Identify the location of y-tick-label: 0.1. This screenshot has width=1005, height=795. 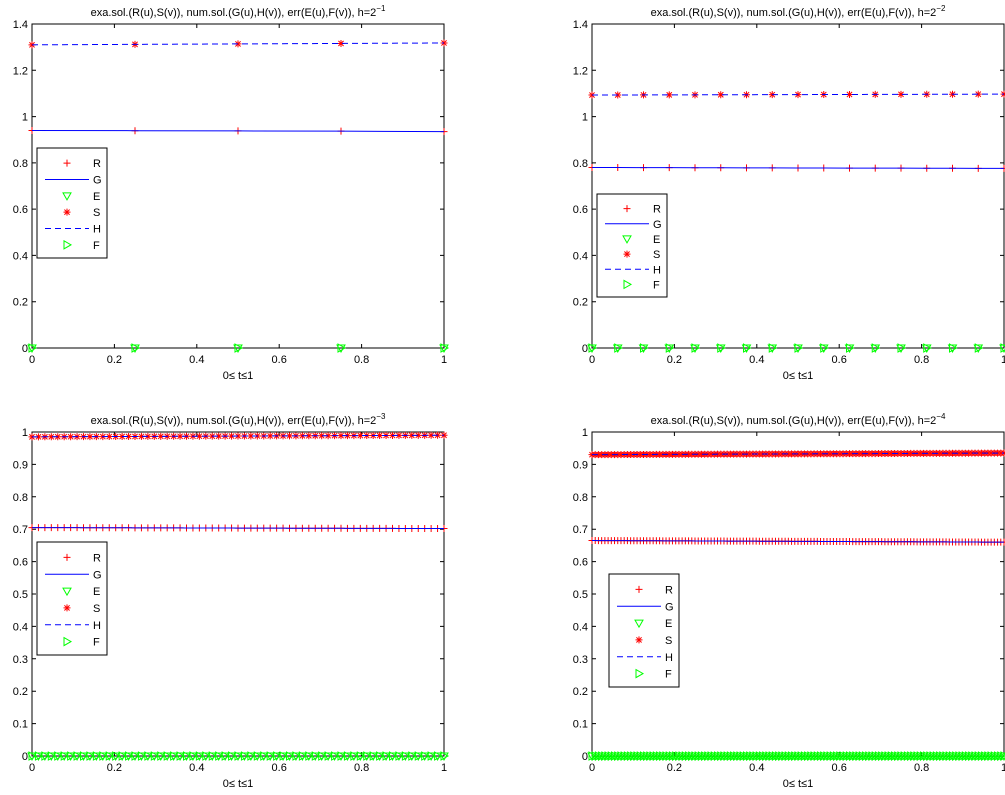
(20, 725).